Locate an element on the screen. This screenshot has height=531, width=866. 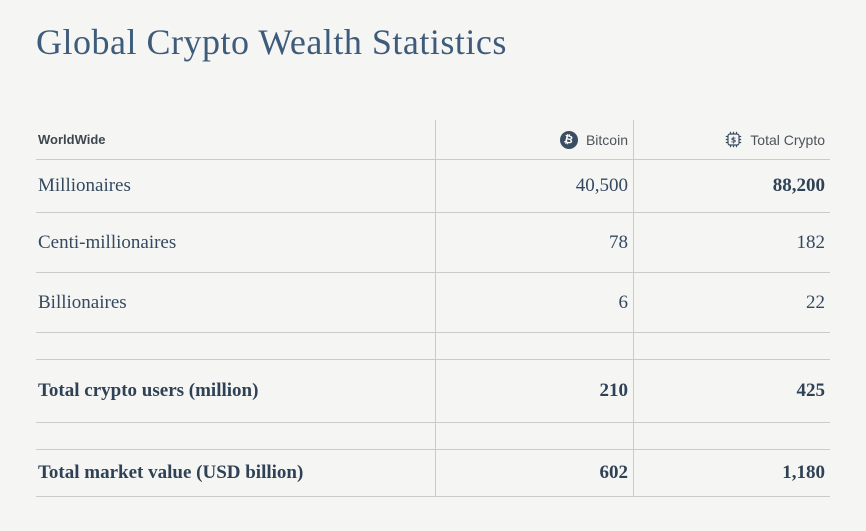
row-label: Centi-millionaires is located at coordinates (107, 242).